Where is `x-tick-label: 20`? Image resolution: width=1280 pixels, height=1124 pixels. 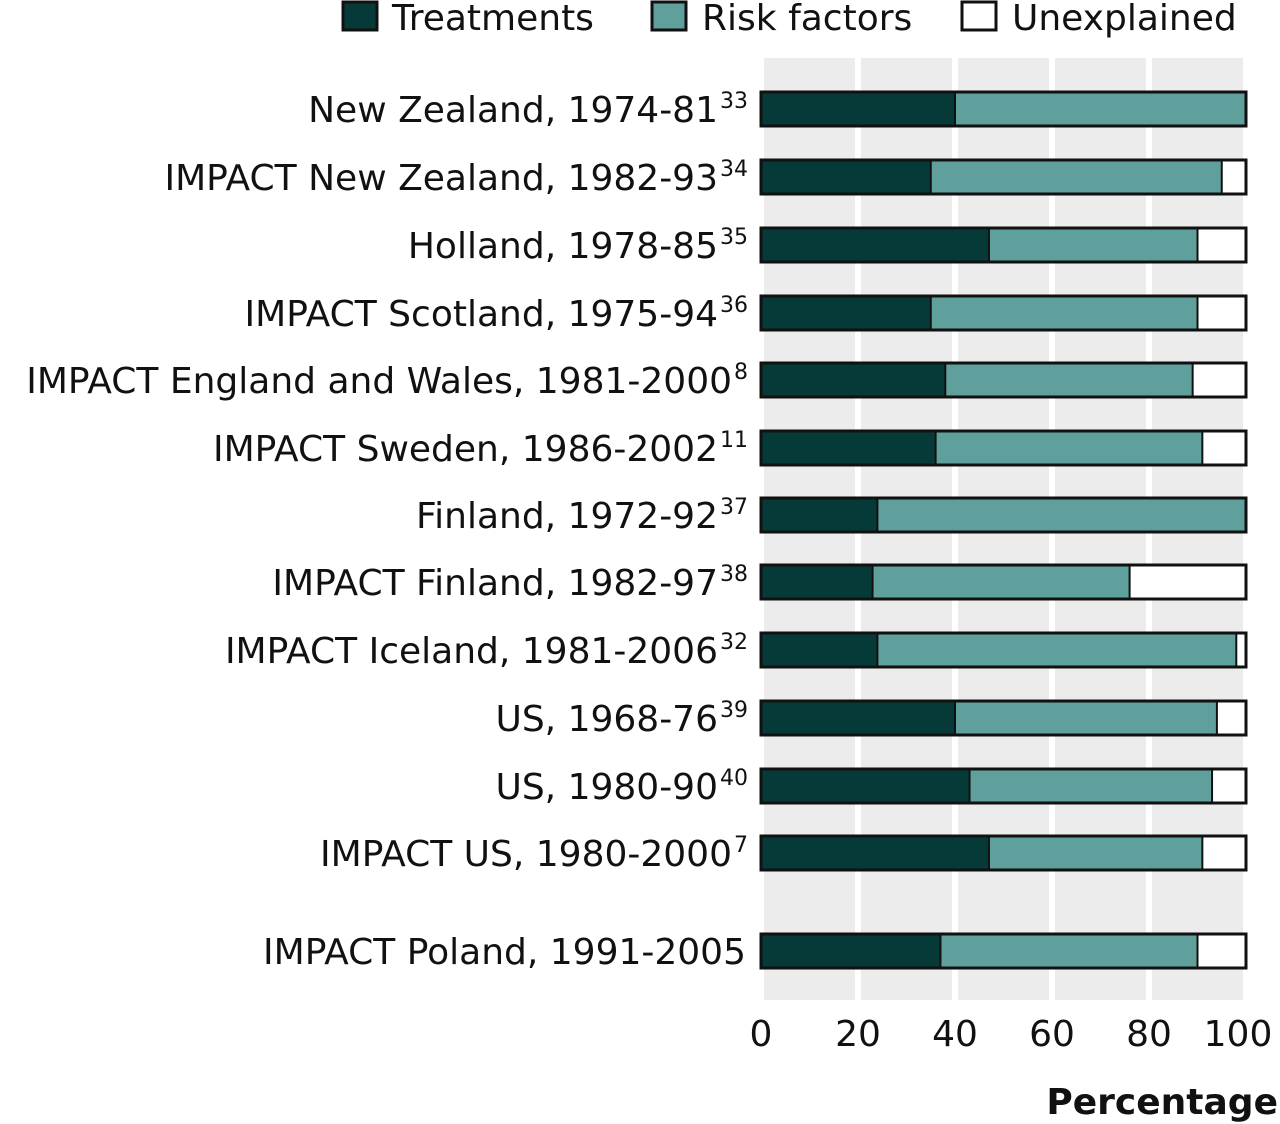
x-tick-label: 20 is located at coordinates (858, 1034).